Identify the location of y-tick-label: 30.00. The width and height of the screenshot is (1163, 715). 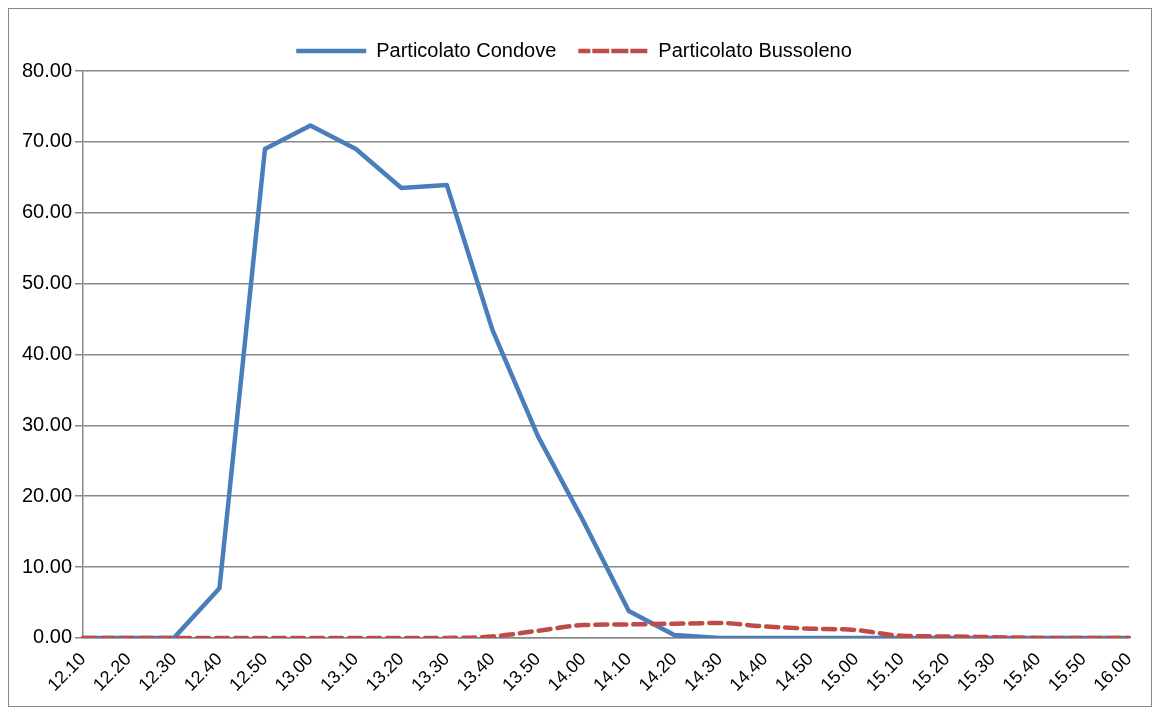
(47, 423).